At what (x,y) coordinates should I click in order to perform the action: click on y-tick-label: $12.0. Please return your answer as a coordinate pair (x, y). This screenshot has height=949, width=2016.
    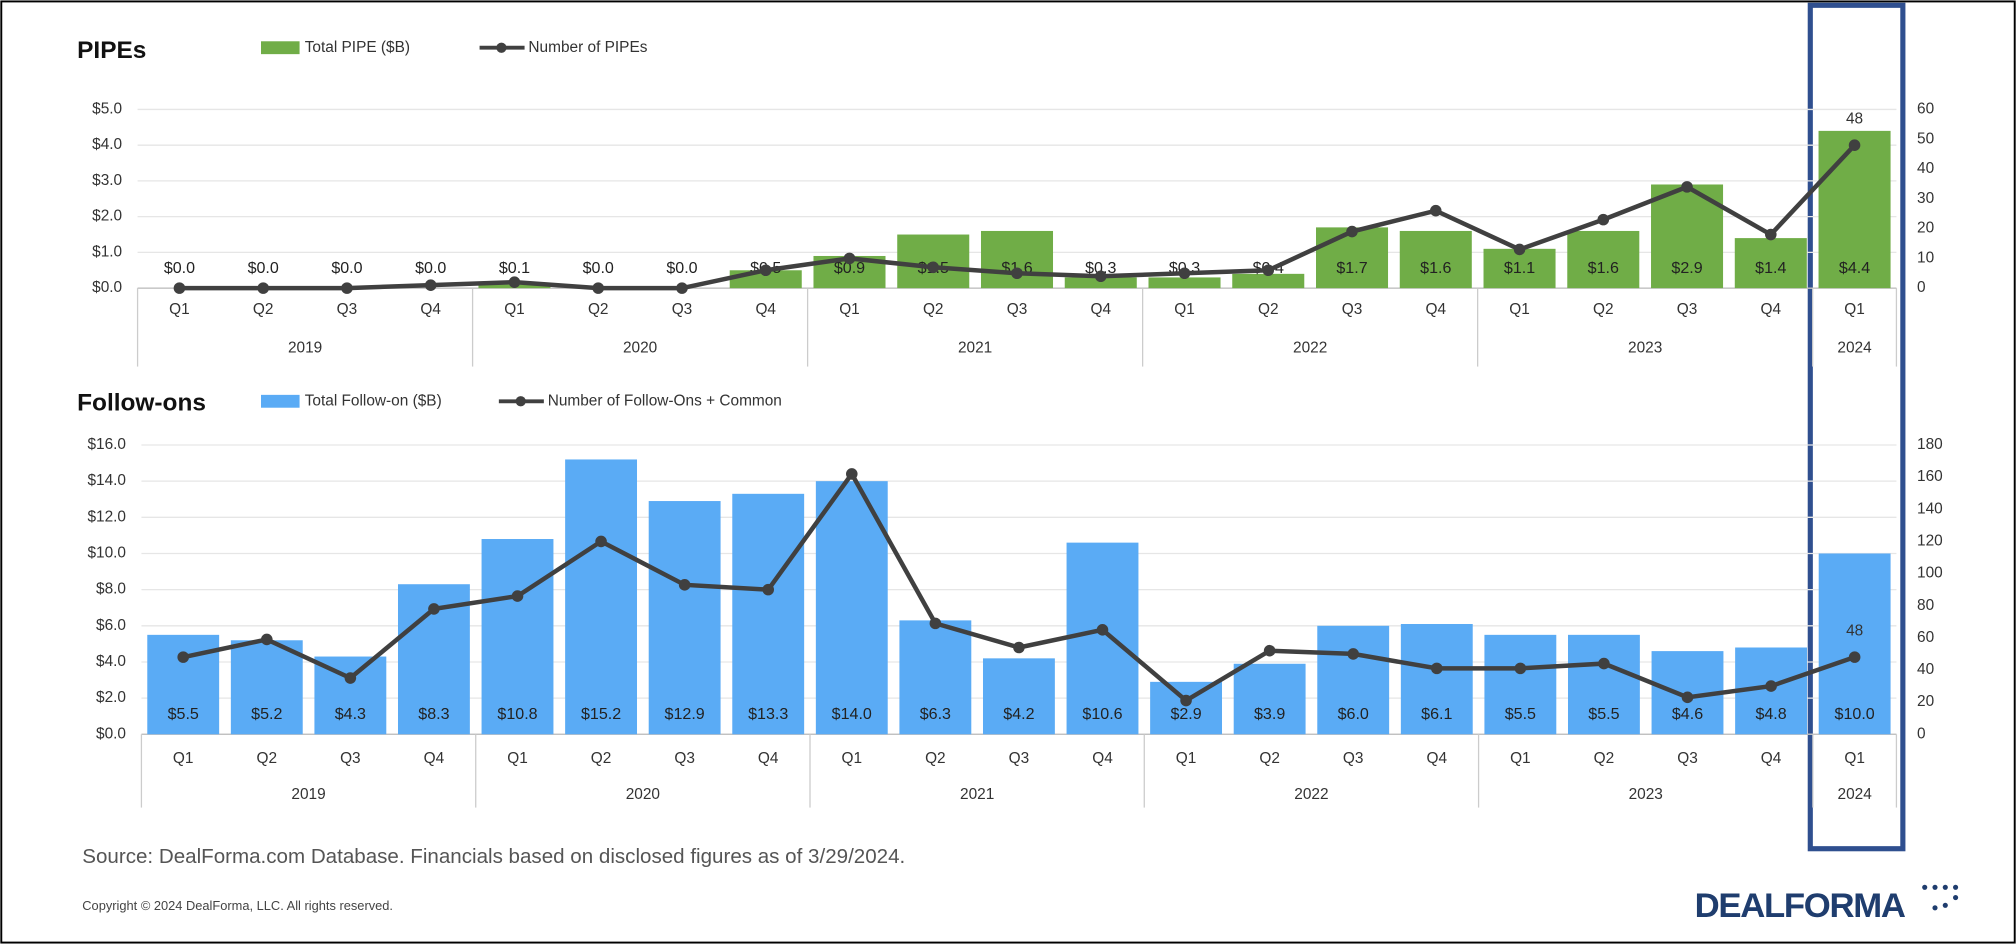
    Looking at the image, I should click on (106, 516).